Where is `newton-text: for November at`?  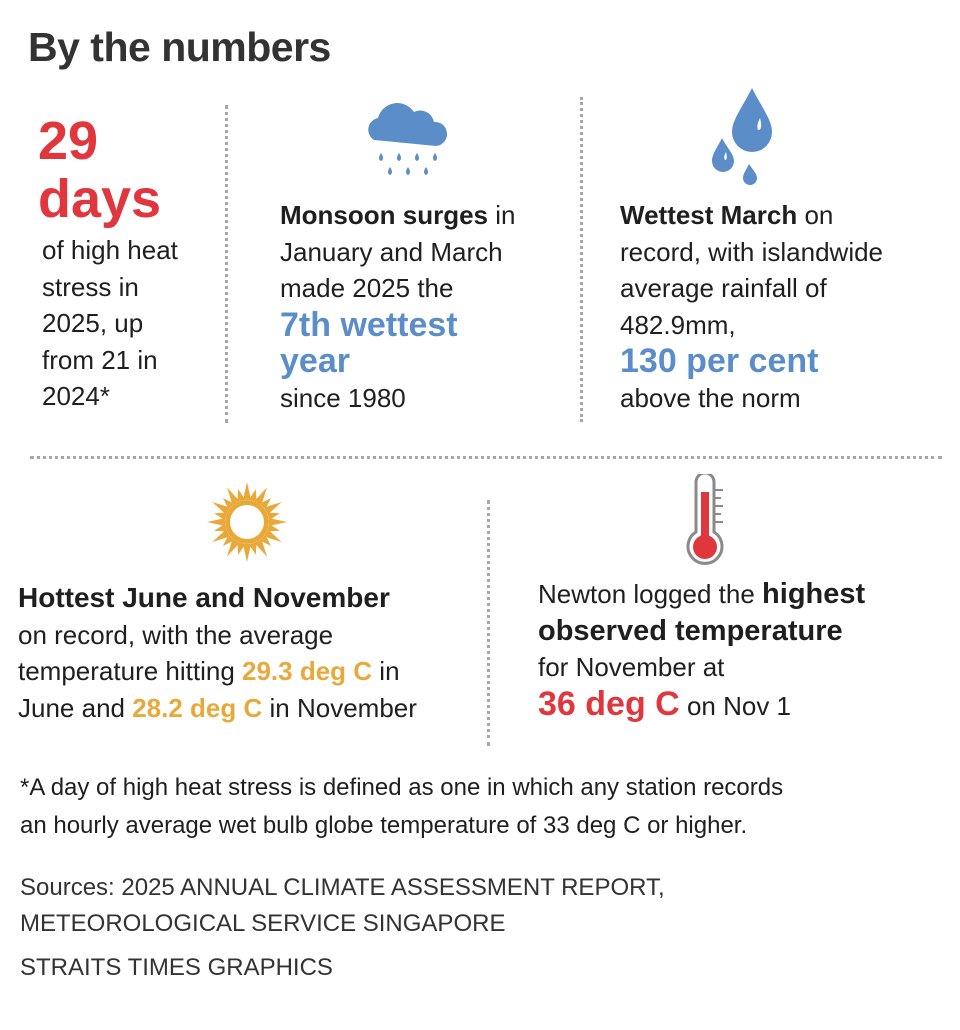 newton-text: for November at is located at coordinates (631, 667).